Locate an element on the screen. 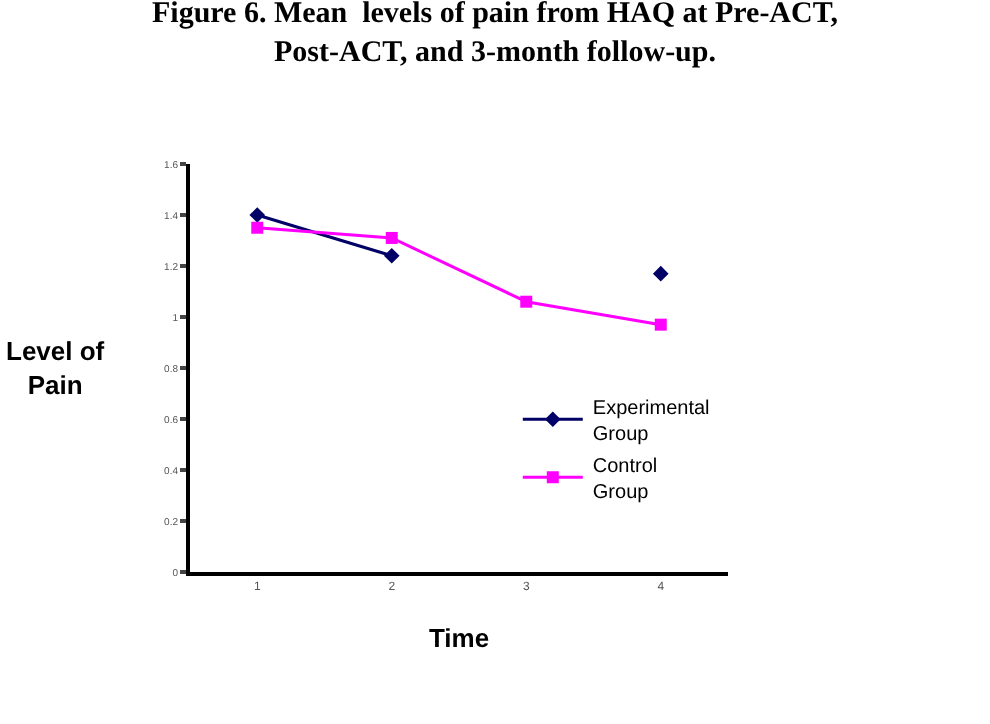  y-axis-title: Level of Pain is located at coordinates (56, 368).